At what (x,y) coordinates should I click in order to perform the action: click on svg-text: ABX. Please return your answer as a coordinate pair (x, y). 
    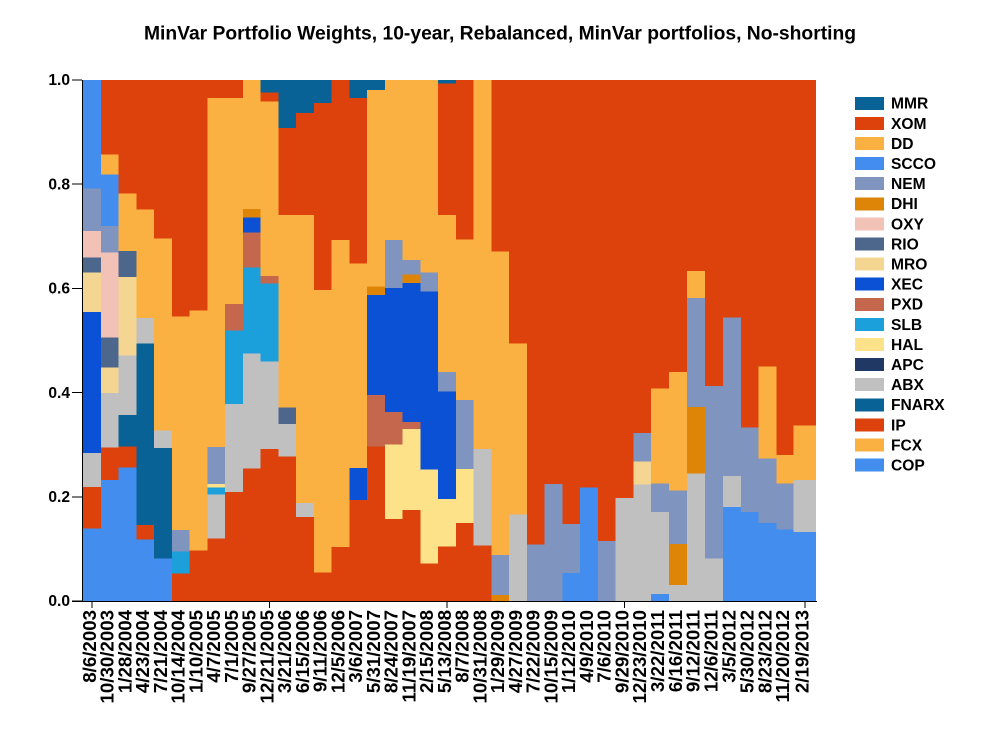
    Looking at the image, I should click on (908, 385).